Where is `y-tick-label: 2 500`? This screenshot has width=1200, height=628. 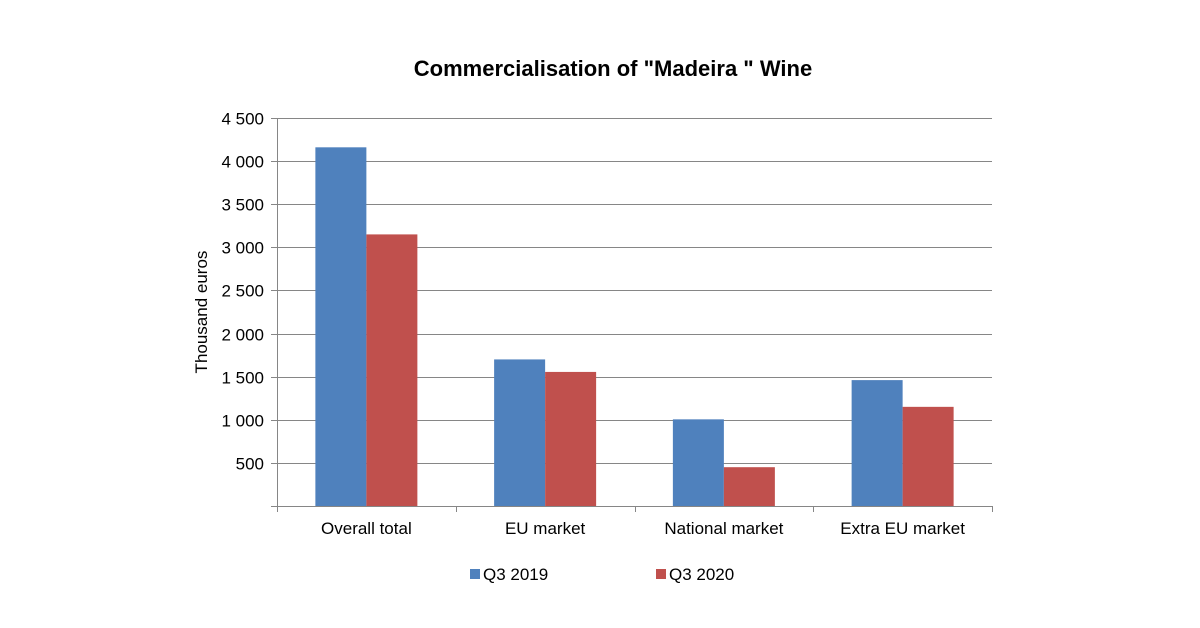
y-tick-label: 2 500 is located at coordinates (242, 291).